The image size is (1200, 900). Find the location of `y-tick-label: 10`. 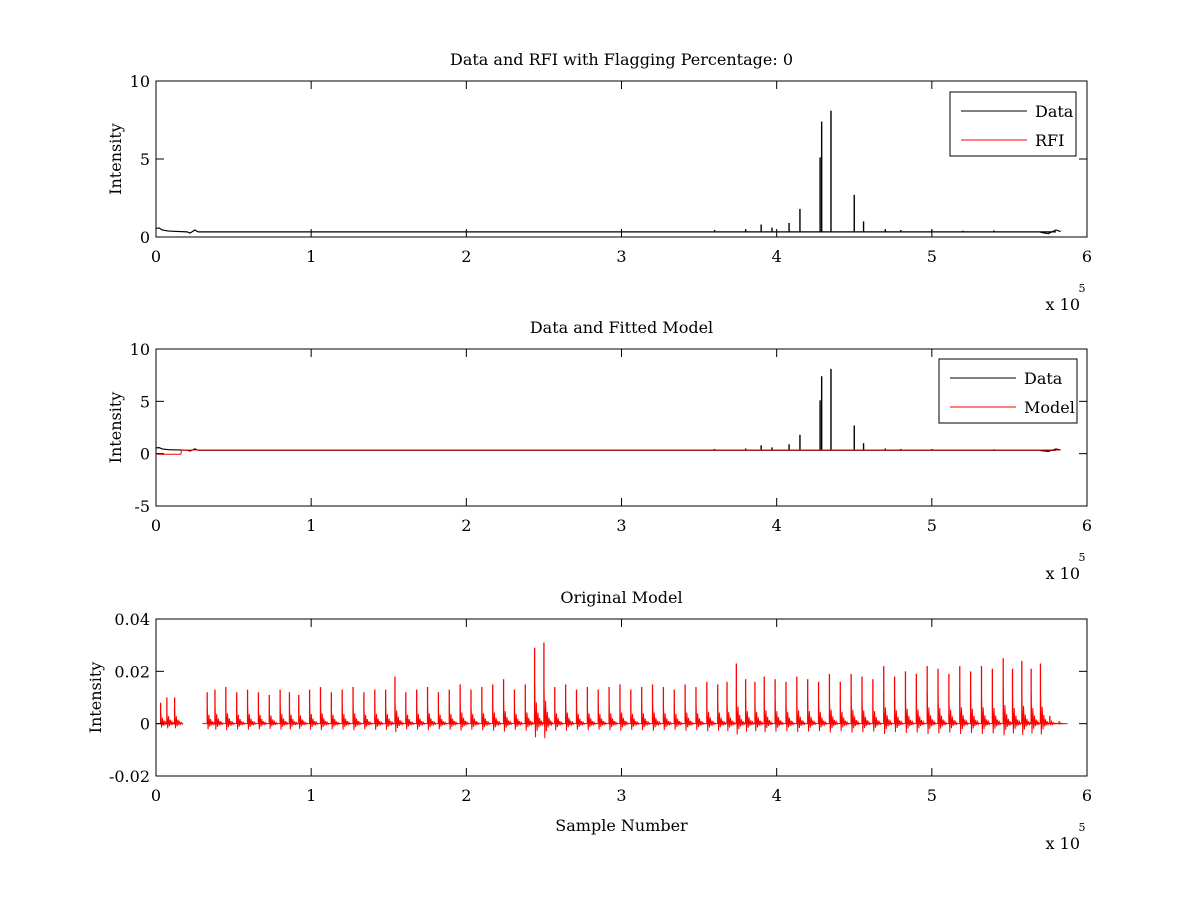

y-tick-label: 10 is located at coordinates (140, 81).